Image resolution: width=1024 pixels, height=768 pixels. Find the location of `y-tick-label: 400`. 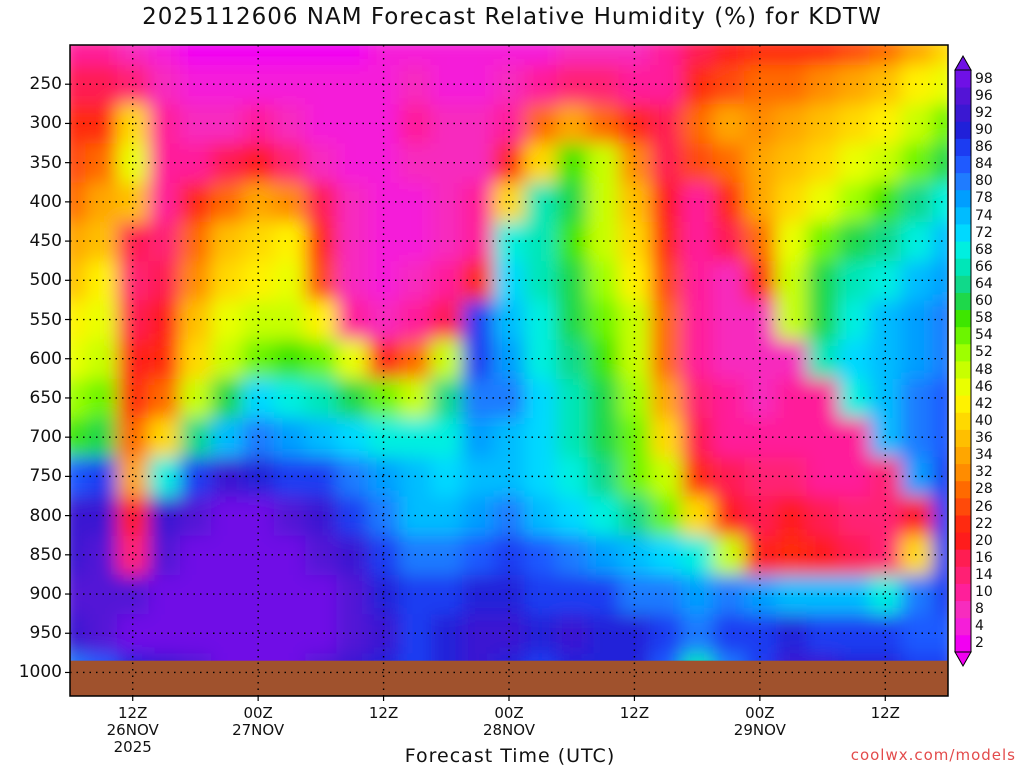

y-tick-label: 400 is located at coordinates (45, 201).